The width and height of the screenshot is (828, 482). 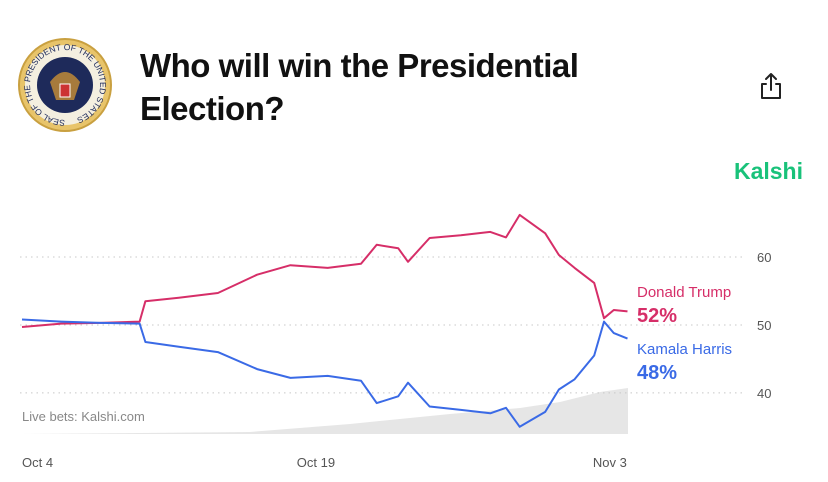 I want to click on legend-label: Donald Trump, so click(x=684, y=292).